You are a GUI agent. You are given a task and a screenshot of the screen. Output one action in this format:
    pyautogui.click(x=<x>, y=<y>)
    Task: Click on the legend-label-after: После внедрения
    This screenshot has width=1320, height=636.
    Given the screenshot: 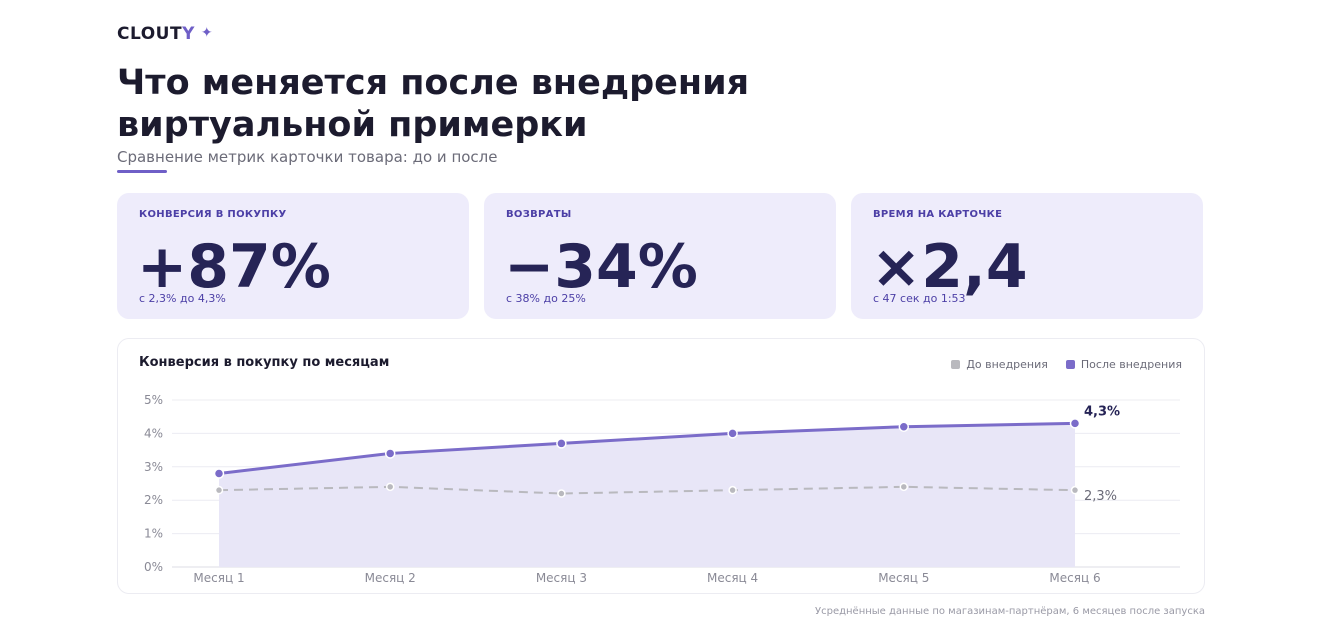 What is the action you would take?
    pyautogui.click(x=1131, y=364)
    